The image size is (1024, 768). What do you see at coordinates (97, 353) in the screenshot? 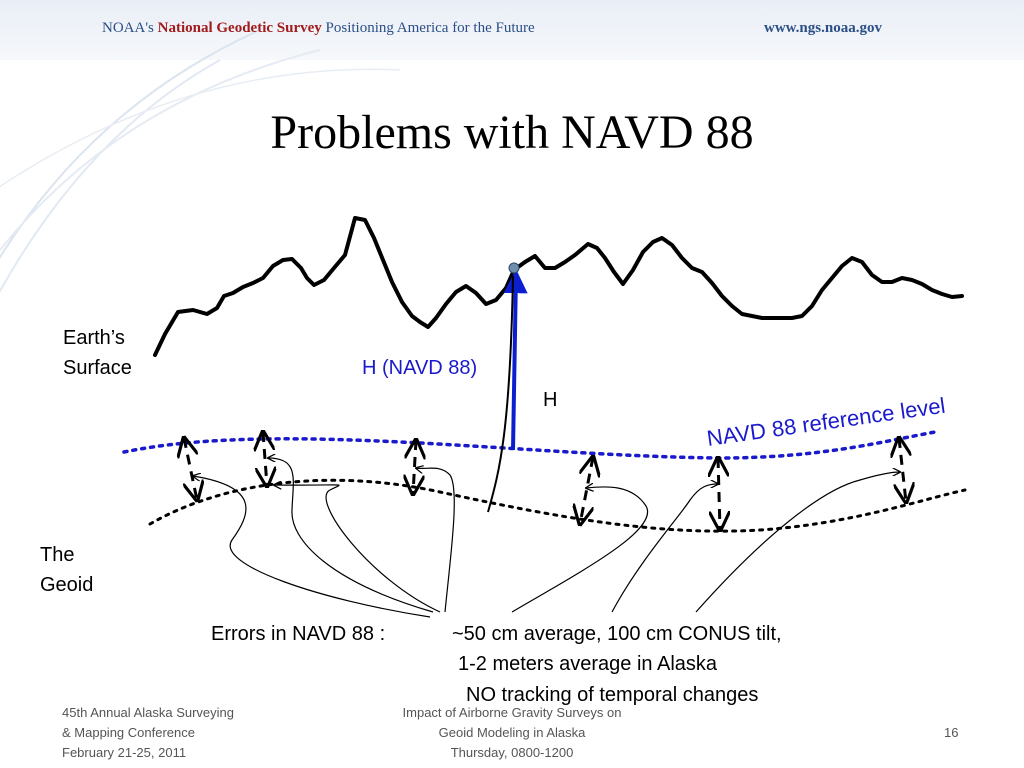
I see `earth-surface-label: Earth’s Surface` at bounding box center [97, 353].